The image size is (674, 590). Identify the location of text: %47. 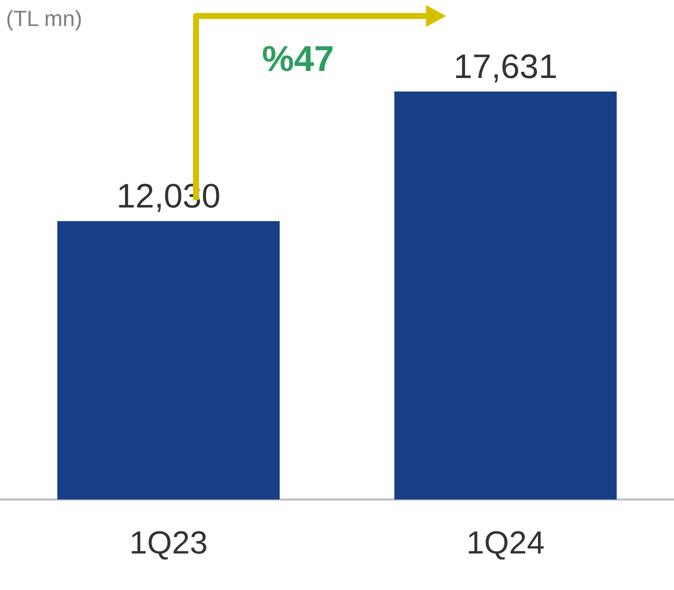
(298, 59).